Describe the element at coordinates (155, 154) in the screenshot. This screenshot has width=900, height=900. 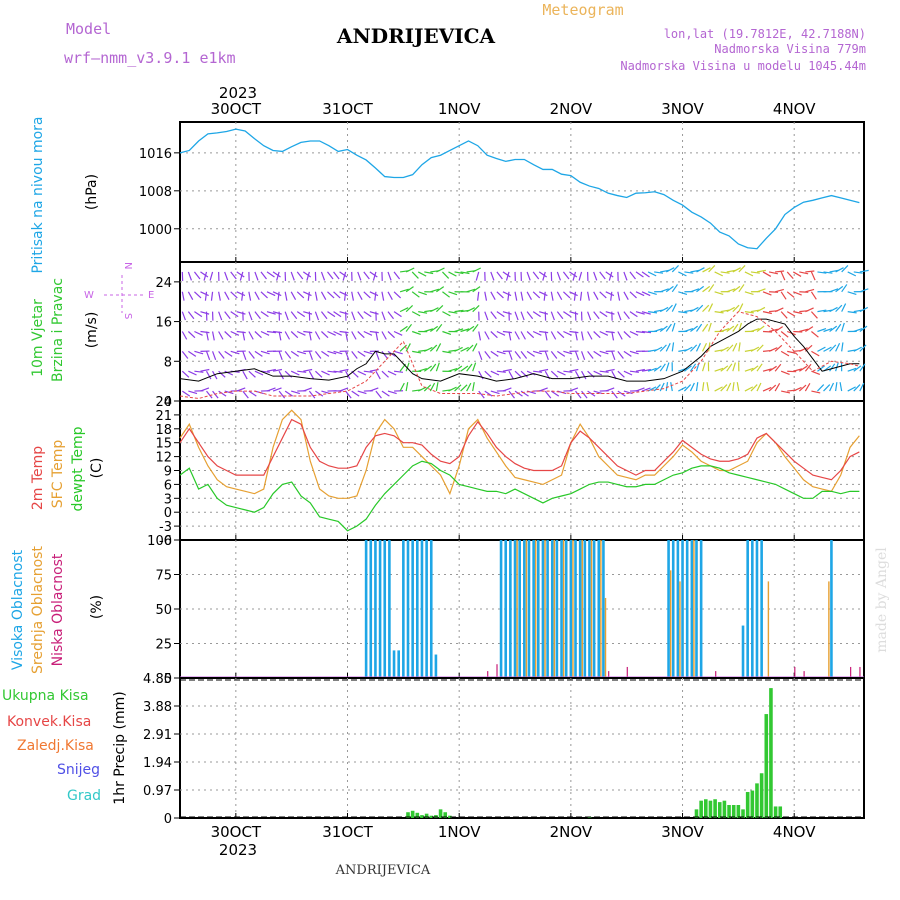
I see `y-tick-label: 1016` at that location.